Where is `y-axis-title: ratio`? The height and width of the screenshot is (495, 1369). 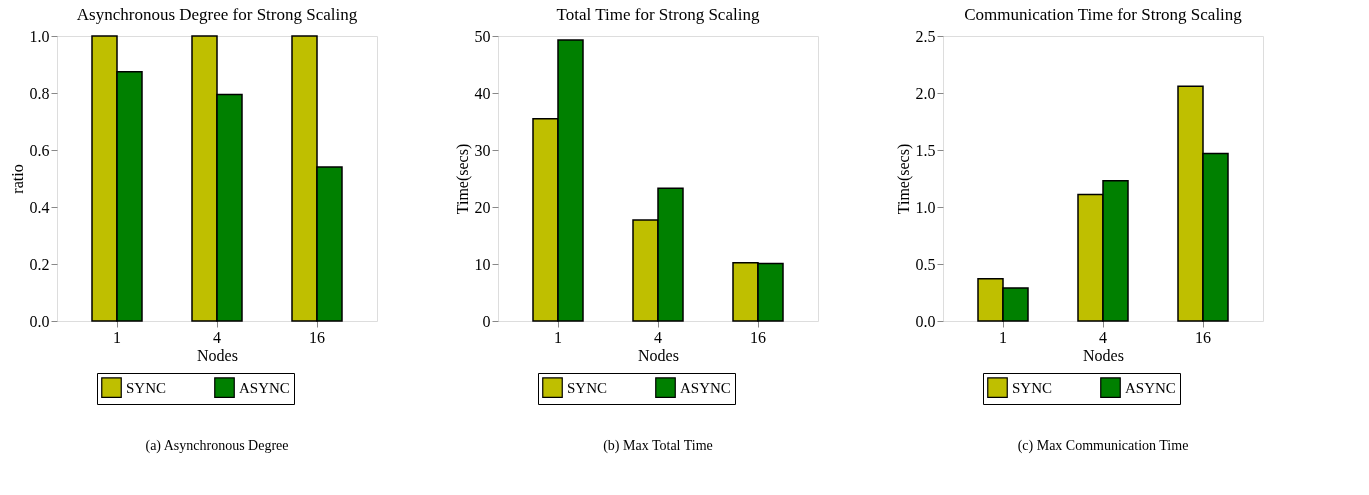 y-axis-title: ratio is located at coordinates (17, 179).